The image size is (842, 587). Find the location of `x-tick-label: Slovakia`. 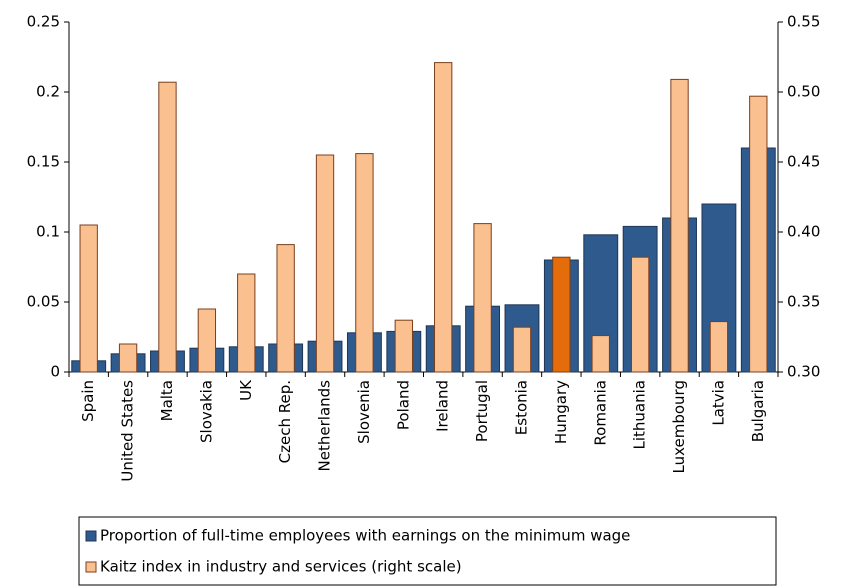

x-tick-label: Slovakia is located at coordinates (206, 411).